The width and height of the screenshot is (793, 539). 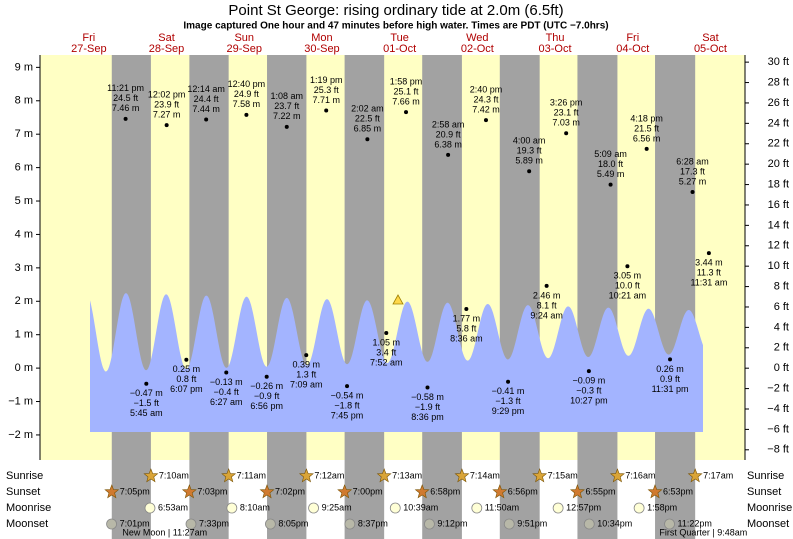 I want to click on day-name: Tue, so click(x=399, y=38).